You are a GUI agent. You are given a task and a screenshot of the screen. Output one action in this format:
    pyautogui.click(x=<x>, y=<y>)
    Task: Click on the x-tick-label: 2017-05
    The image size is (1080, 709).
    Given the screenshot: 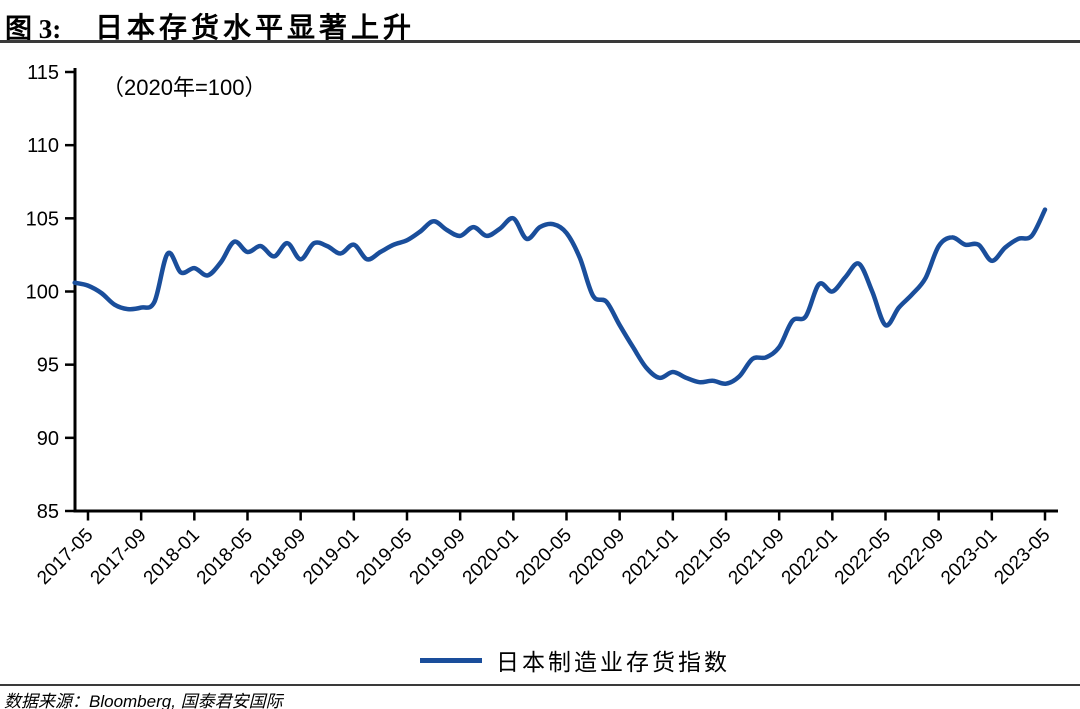 What is the action you would take?
    pyautogui.click(x=65, y=557)
    